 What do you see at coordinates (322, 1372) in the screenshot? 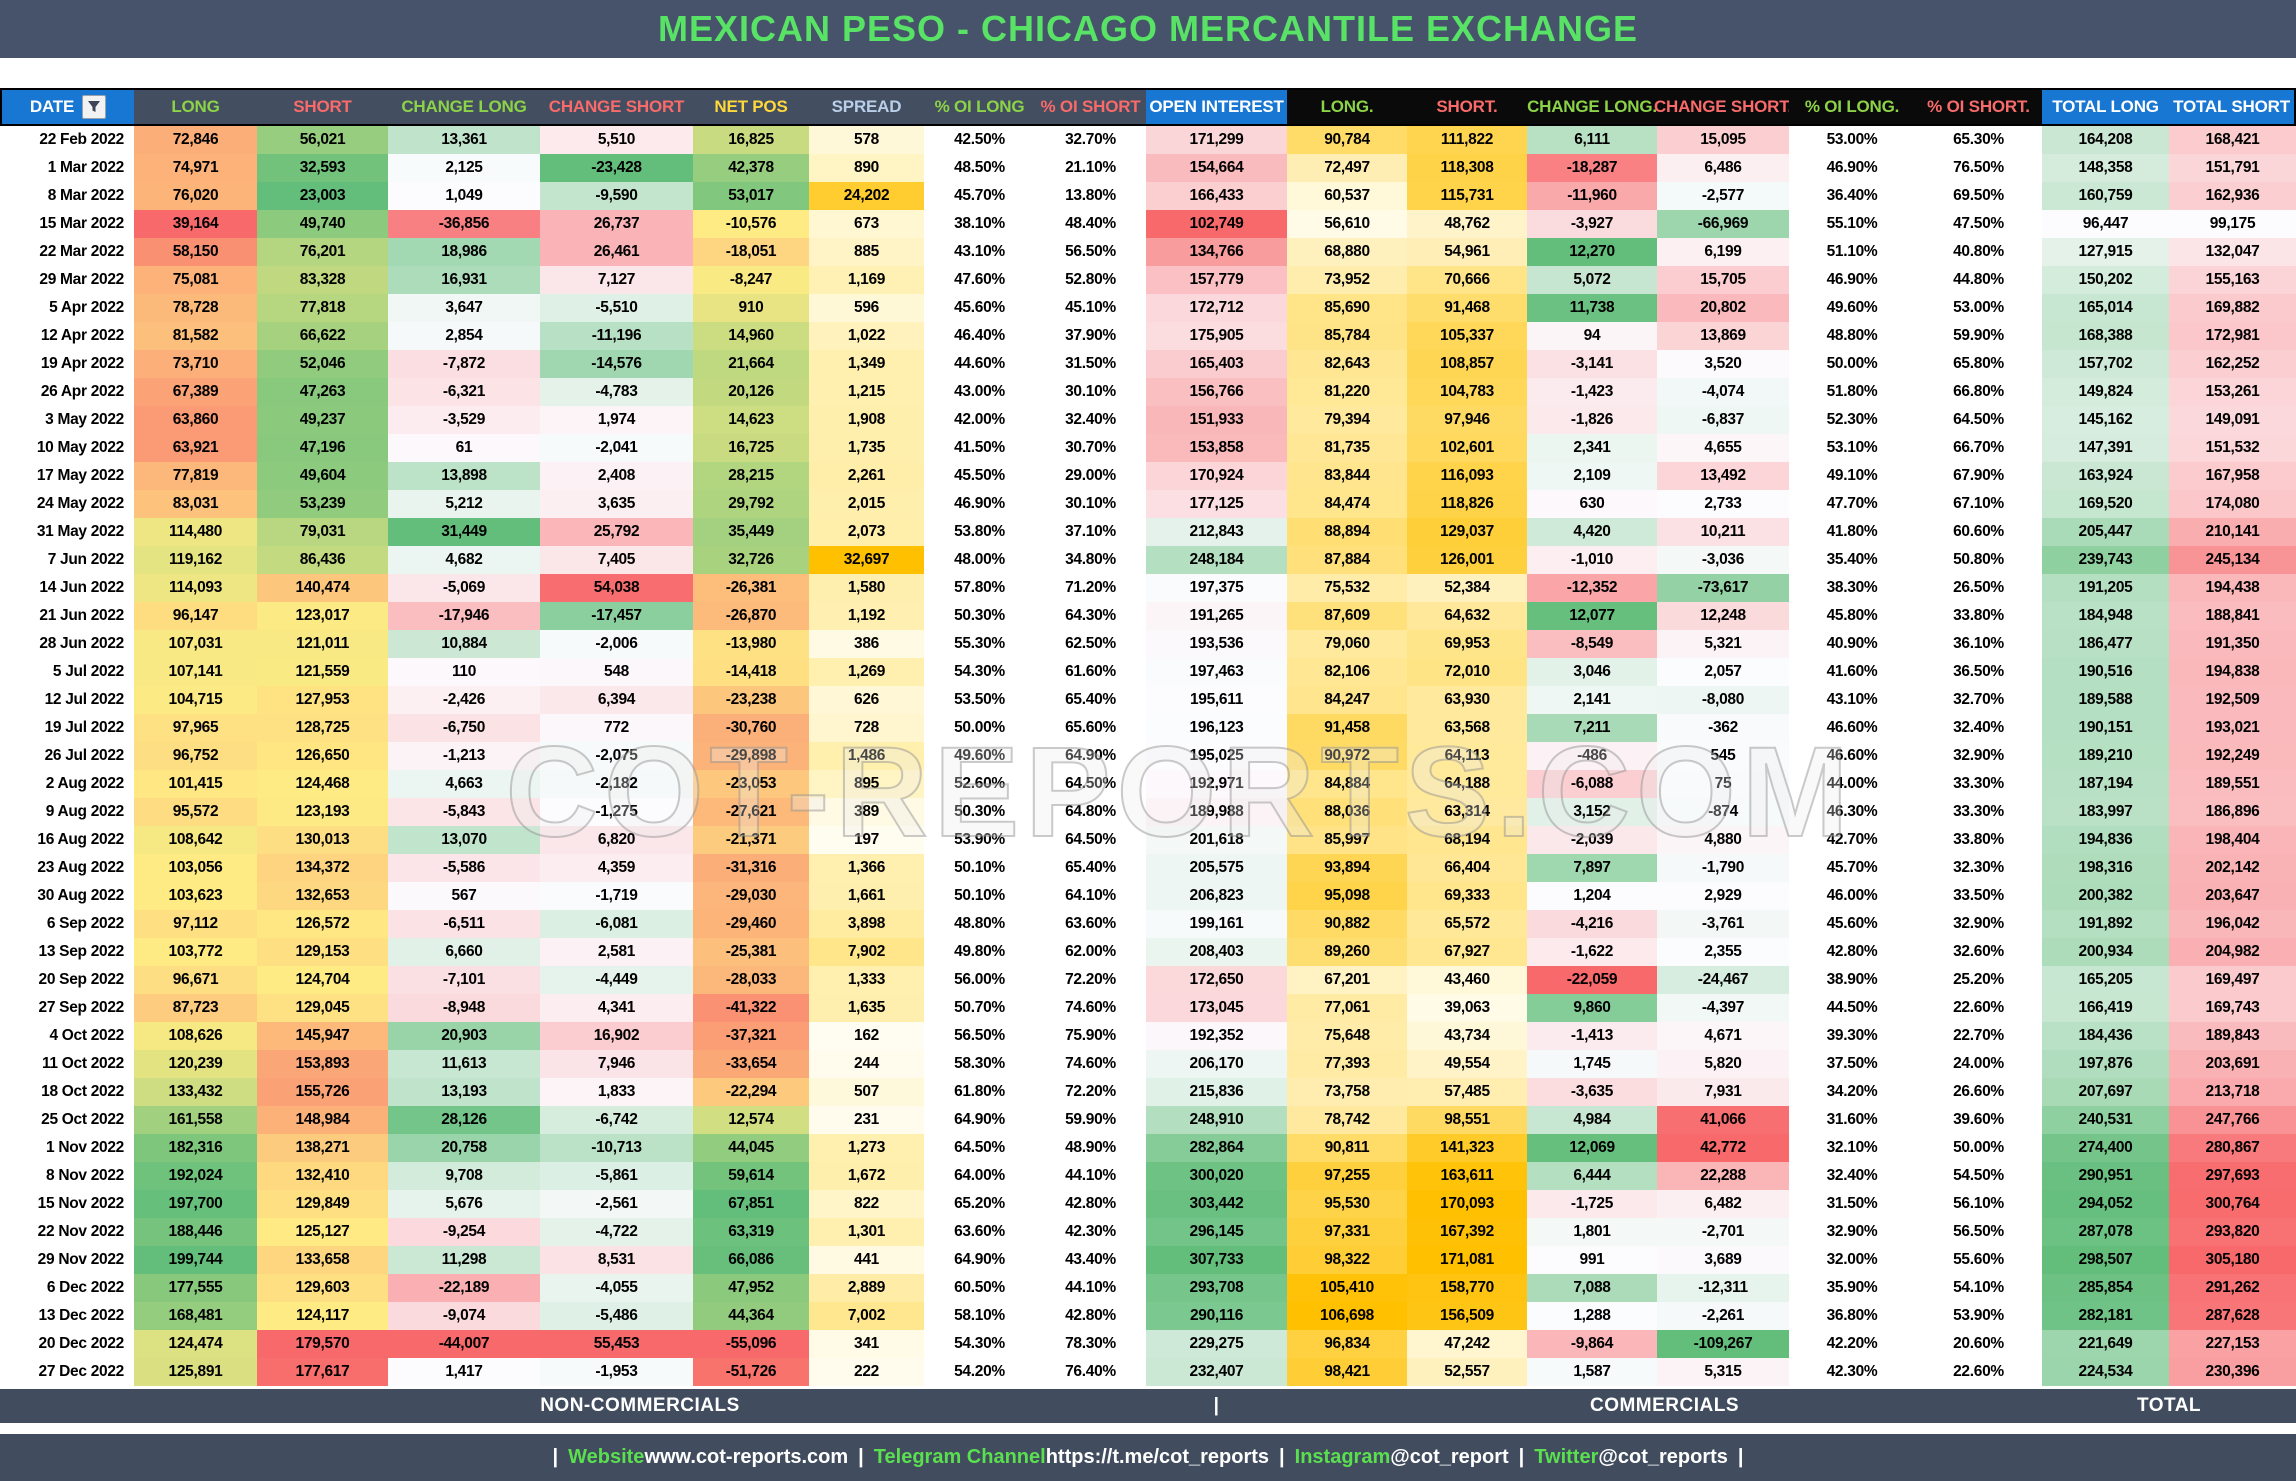
I see `cell-nc_short: 177,617` at bounding box center [322, 1372].